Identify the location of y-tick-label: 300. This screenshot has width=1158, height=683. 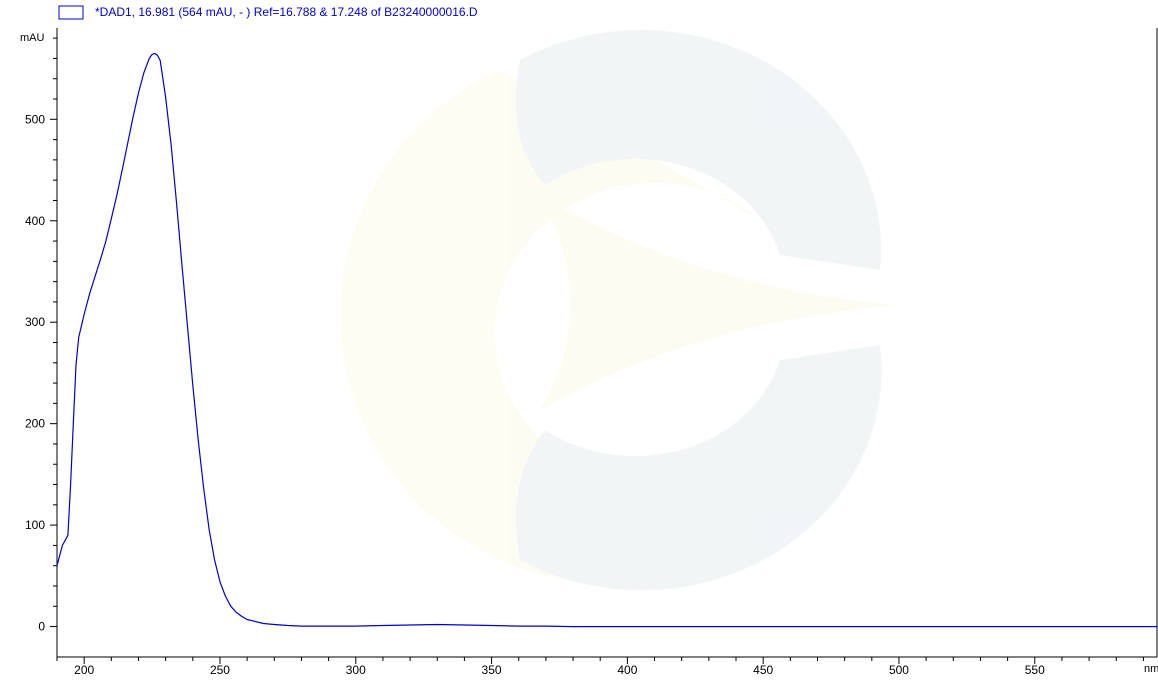
(35, 322).